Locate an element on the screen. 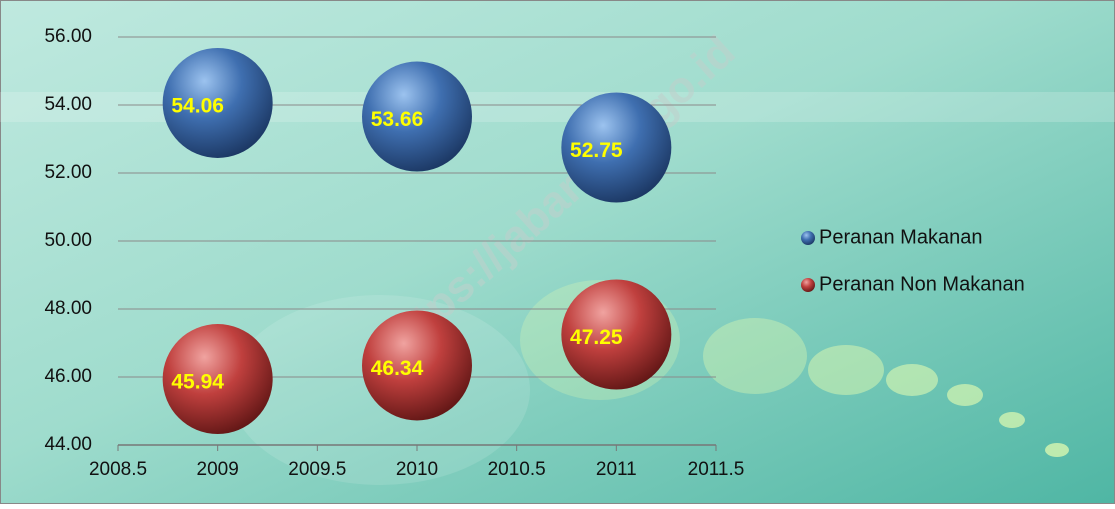  y-tick-label: 52.00 is located at coordinates (68, 172).